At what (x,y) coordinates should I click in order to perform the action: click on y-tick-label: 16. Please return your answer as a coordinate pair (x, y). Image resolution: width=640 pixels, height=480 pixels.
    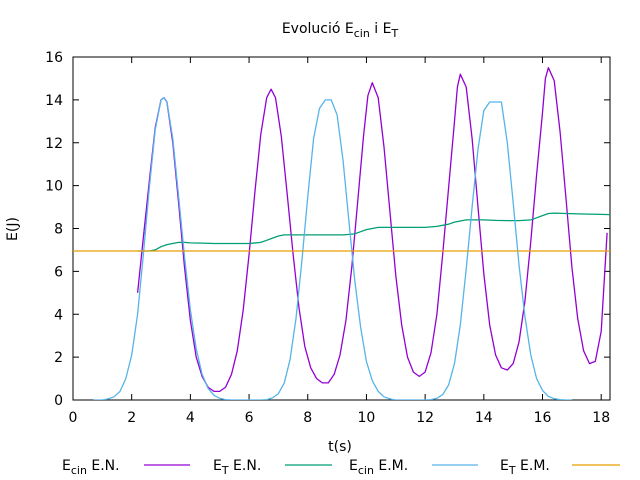
    Looking at the image, I should click on (54, 58).